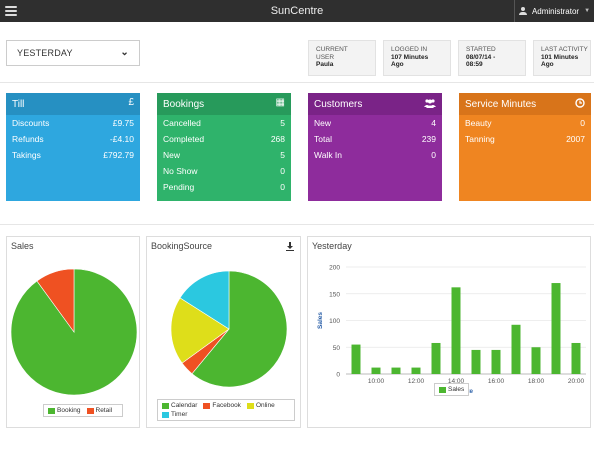  I want to click on legend-item: Booking, so click(64, 410).